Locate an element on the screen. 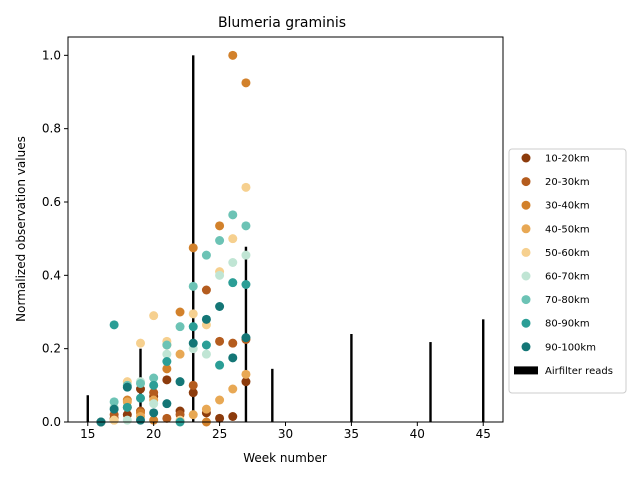 The width and height of the screenshot is (640, 484). x-tick-label-6: 45 is located at coordinates (483, 434).